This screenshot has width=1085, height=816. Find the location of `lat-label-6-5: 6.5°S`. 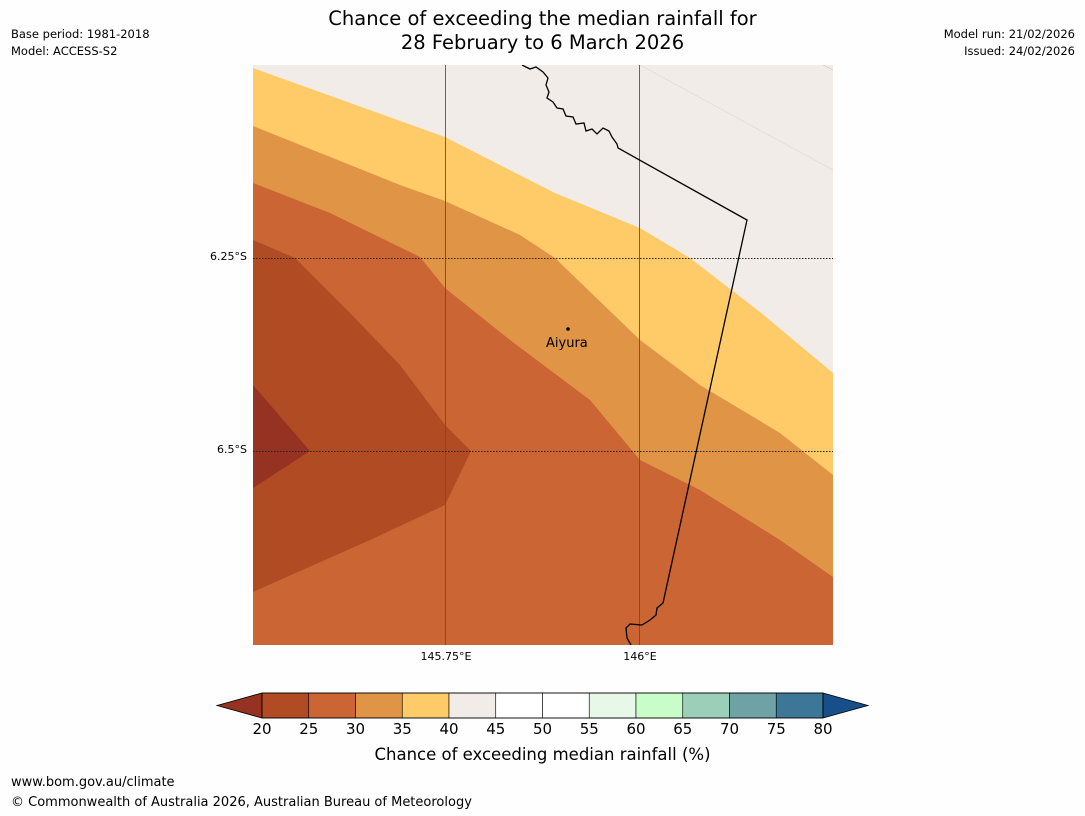

lat-label-6-5: 6.5°S is located at coordinates (232, 449).